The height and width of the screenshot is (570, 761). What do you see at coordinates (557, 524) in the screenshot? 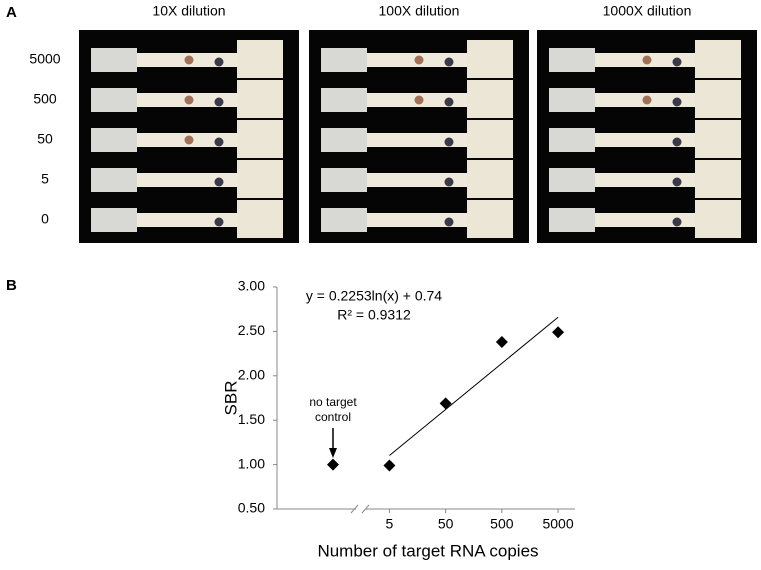
I see `x-tick-label: 5000` at bounding box center [557, 524].